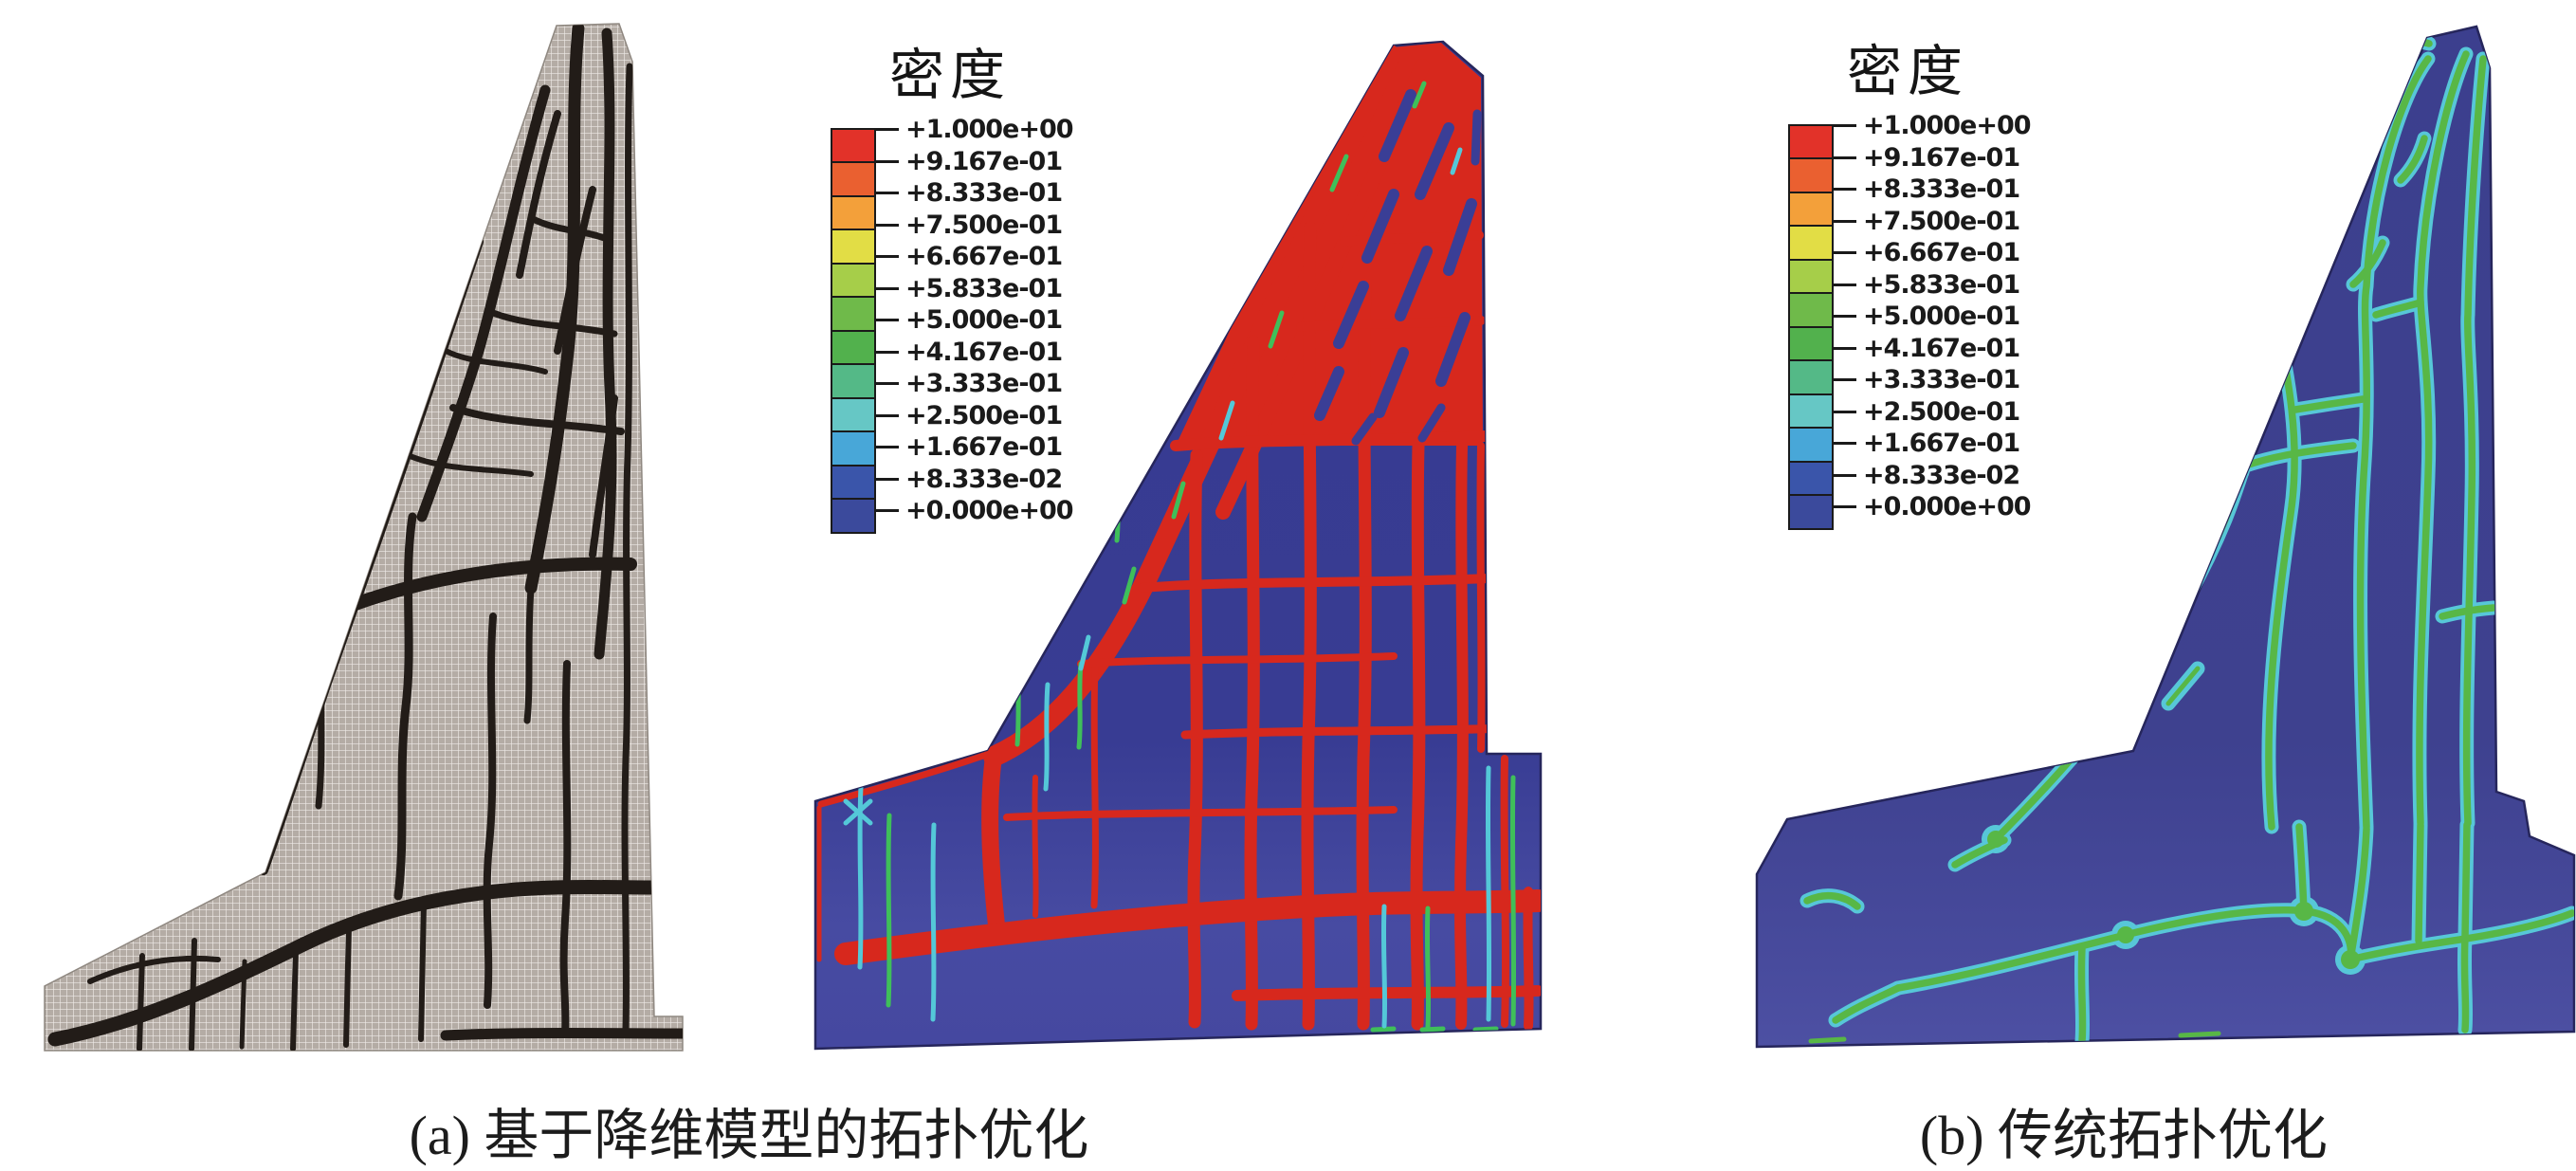 The image size is (2576, 1171). I want to click on legend-entry: +6.667e-01, so click(969, 257).